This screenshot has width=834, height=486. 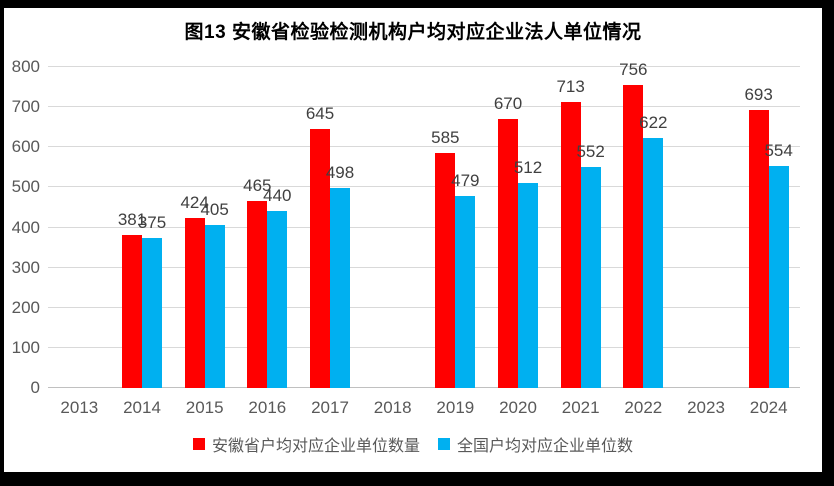 I want to click on legend-item-national: 全国户均对应企业单位数, so click(x=535, y=444).